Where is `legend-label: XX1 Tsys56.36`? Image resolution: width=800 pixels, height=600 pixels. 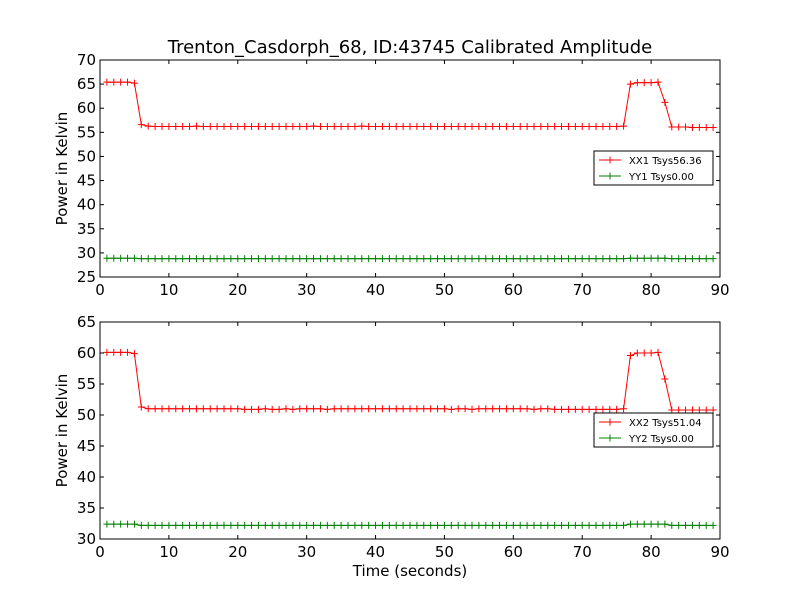
legend-label: XX1 Tsys56.36 is located at coordinates (665, 161).